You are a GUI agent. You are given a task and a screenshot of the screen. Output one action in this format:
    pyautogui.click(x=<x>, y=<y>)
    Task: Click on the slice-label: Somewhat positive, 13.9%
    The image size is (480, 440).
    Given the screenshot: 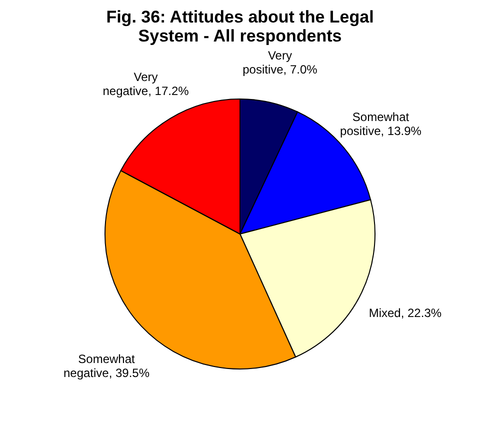 What is the action you would take?
    pyautogui.click(x=381, y=124)
    